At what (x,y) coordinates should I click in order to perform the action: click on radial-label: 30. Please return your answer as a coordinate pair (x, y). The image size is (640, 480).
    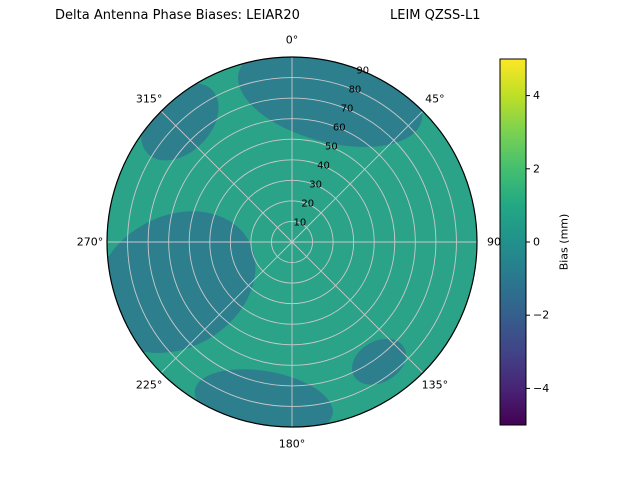
    Looking at the image, I should click on (315, 185).